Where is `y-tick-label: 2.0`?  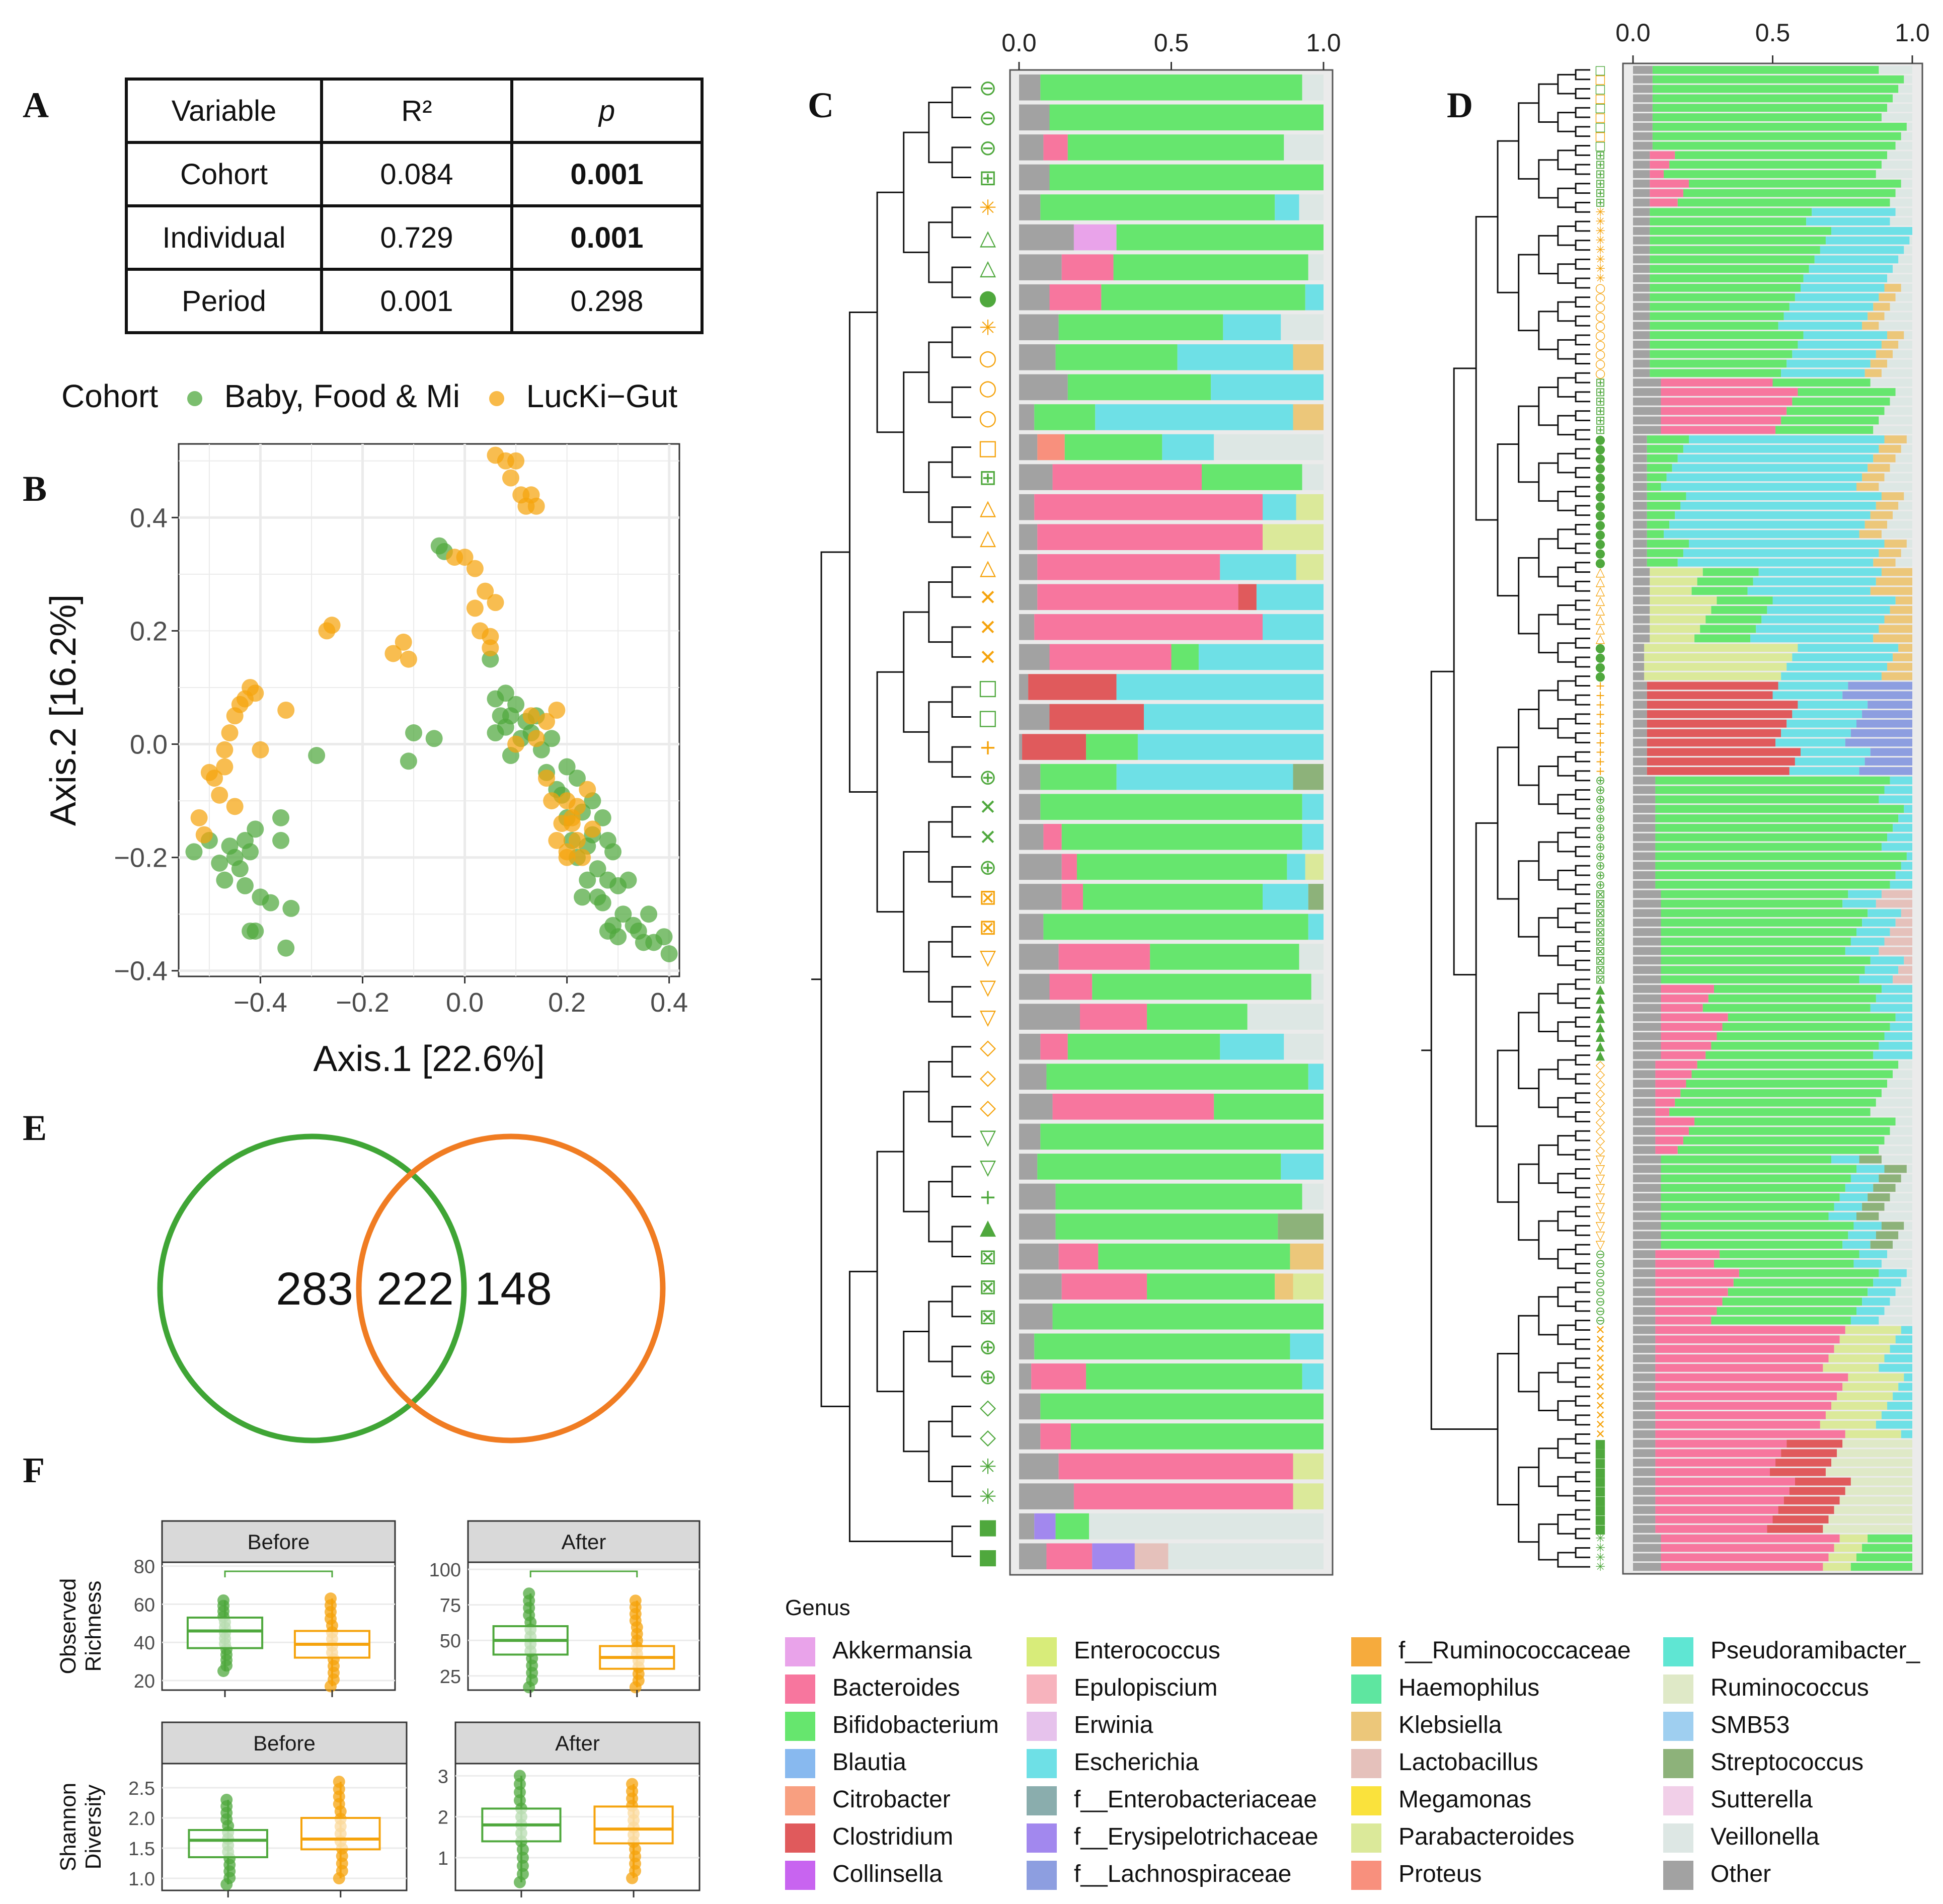 y-tick-label: 2.0 is located at coordinates (142, 1819).